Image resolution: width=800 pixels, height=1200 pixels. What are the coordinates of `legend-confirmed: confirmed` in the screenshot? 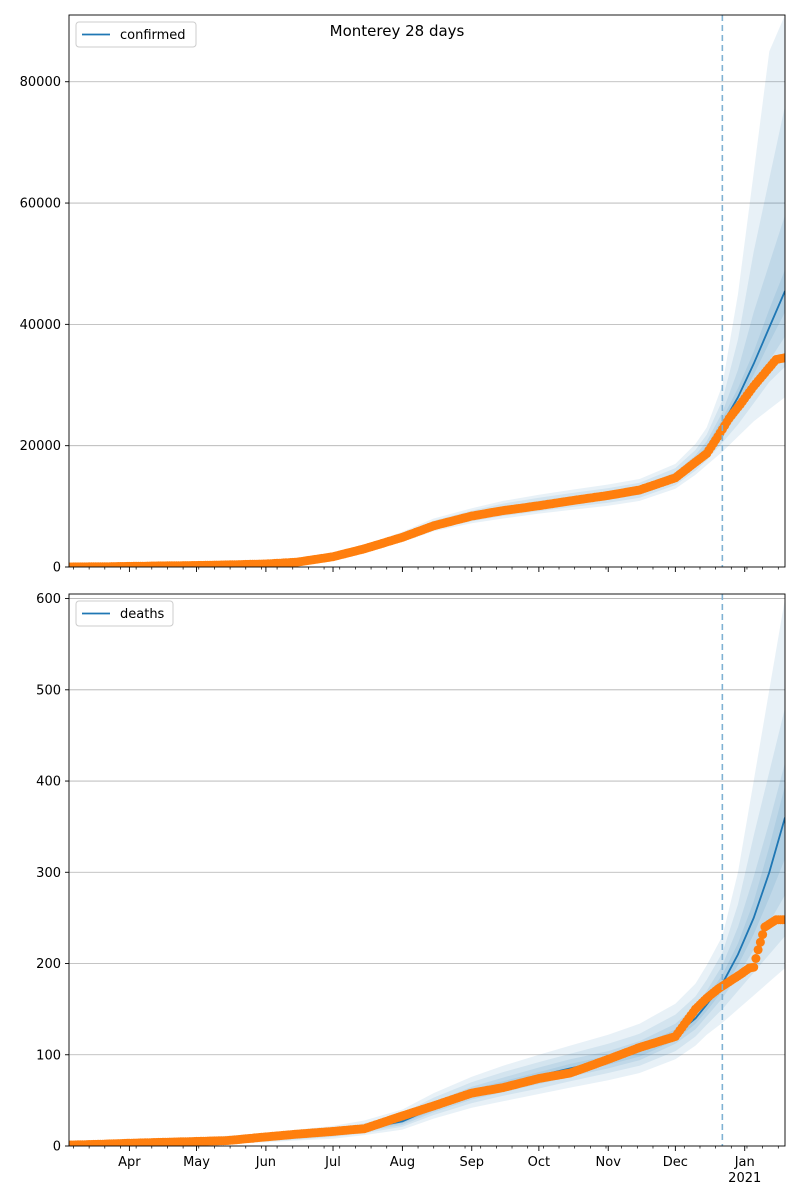 It's located at (136, 34).